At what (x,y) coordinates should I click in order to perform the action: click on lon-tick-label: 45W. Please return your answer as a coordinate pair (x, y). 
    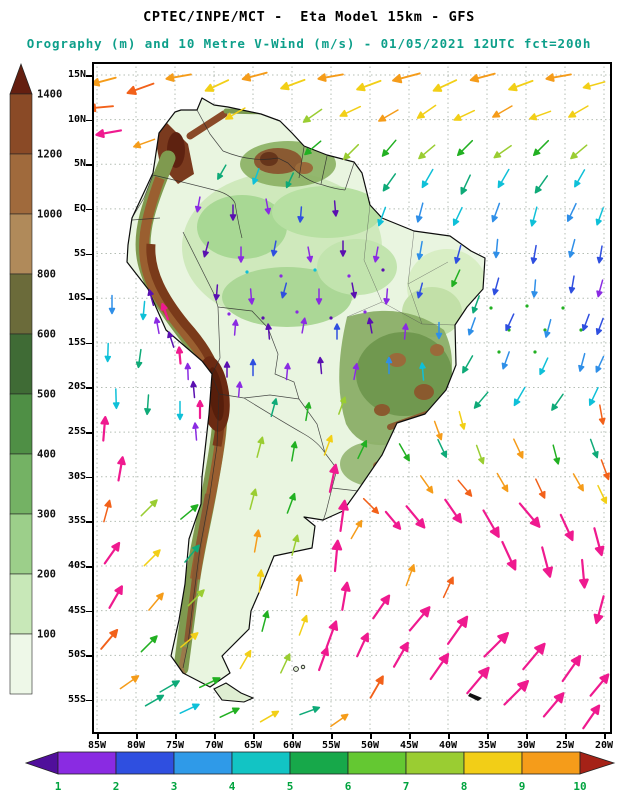
    Looking at the image, I should click on (409, 745).